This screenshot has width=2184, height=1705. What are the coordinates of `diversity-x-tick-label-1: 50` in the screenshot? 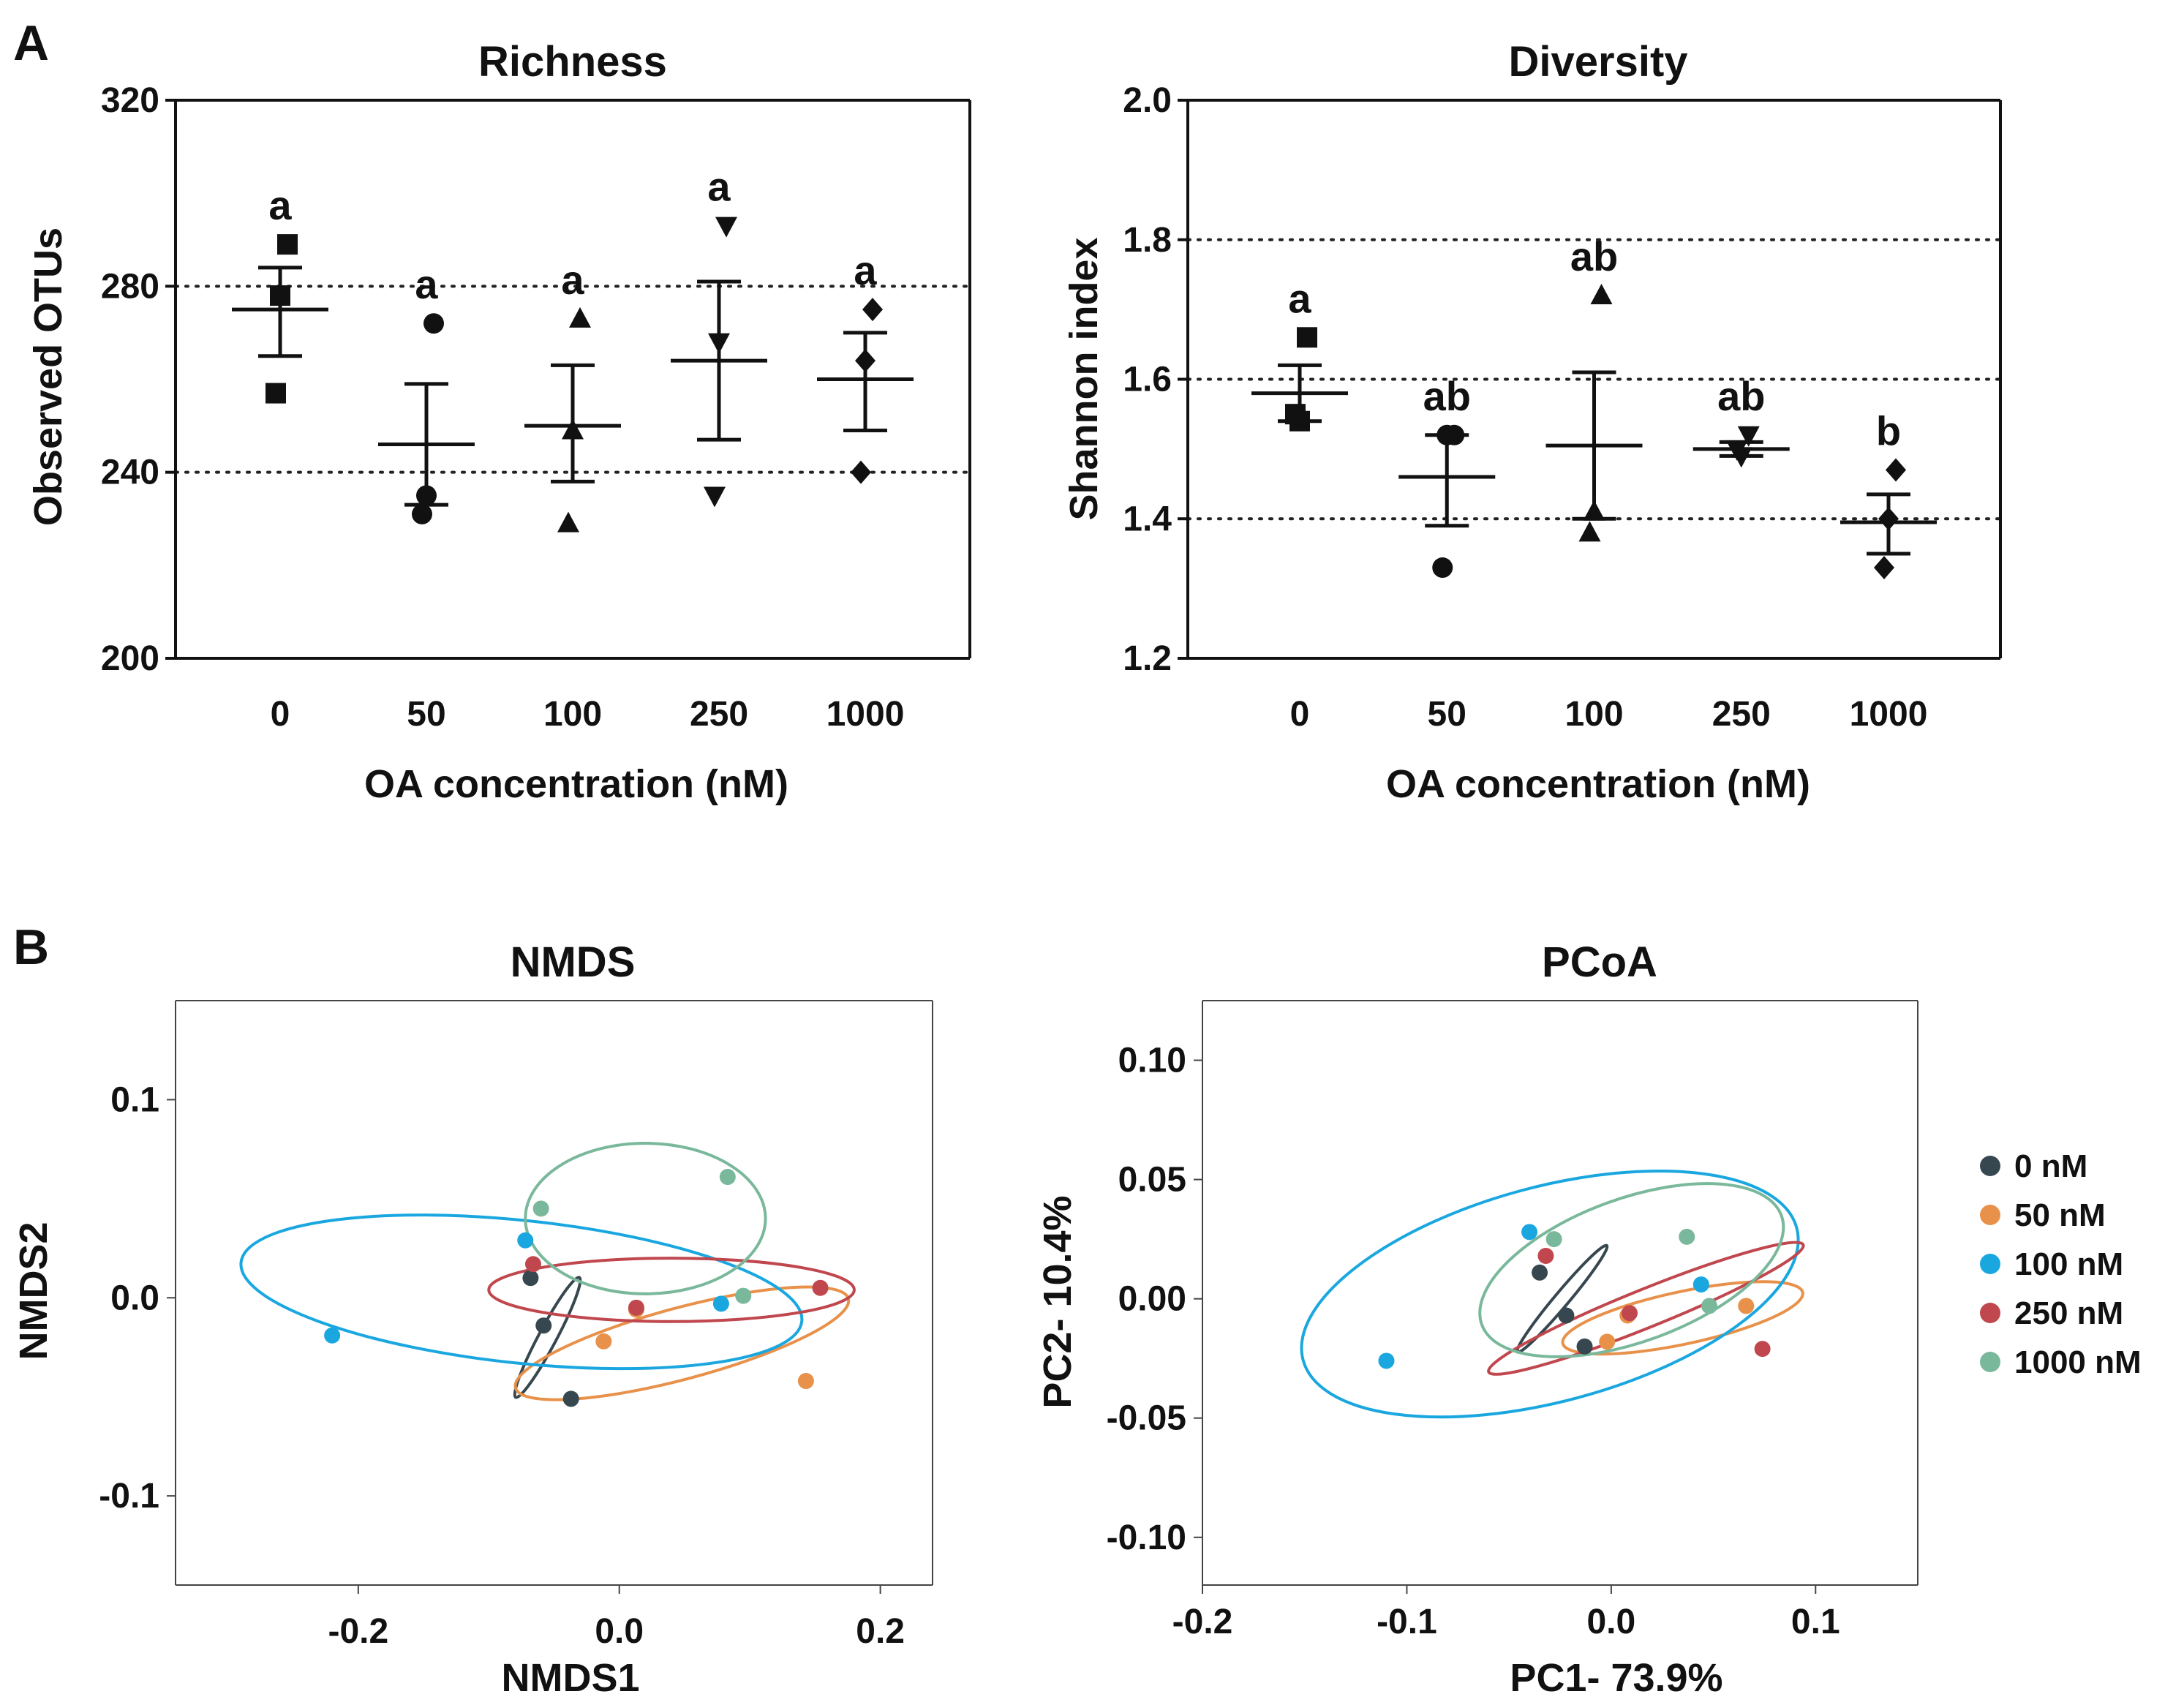 It's located at (1447, 714).